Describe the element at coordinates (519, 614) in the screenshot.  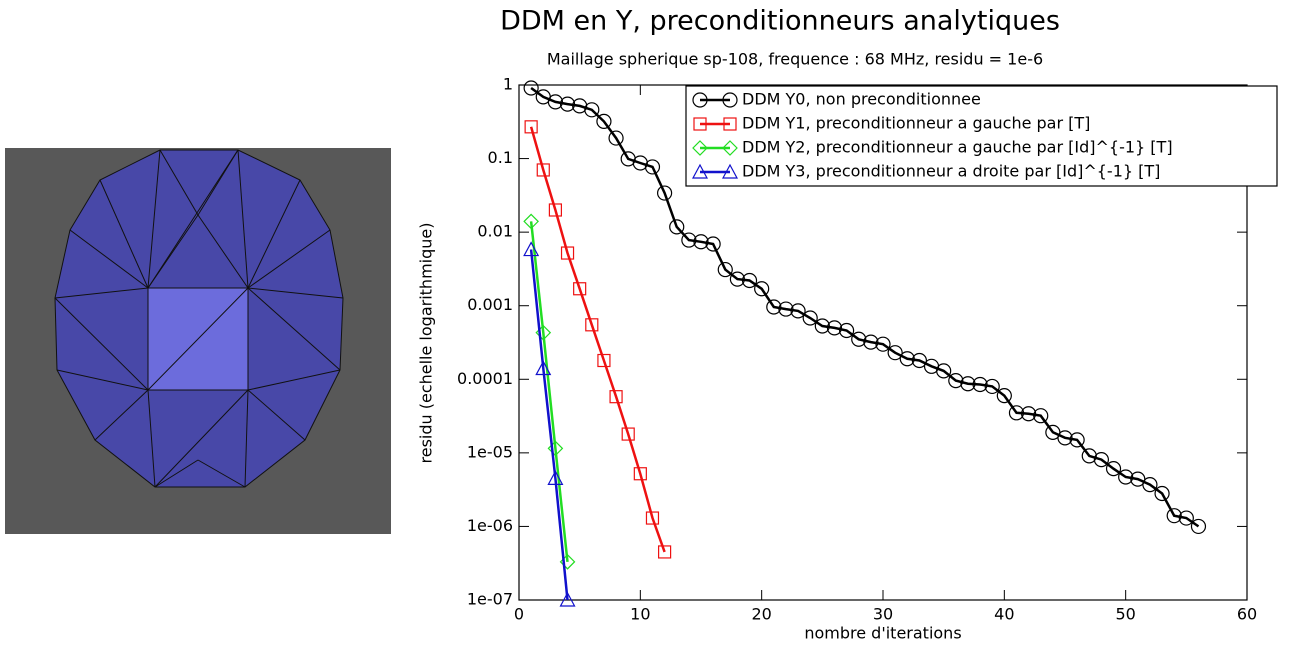
I see `x-tick-label: 0` at that location.